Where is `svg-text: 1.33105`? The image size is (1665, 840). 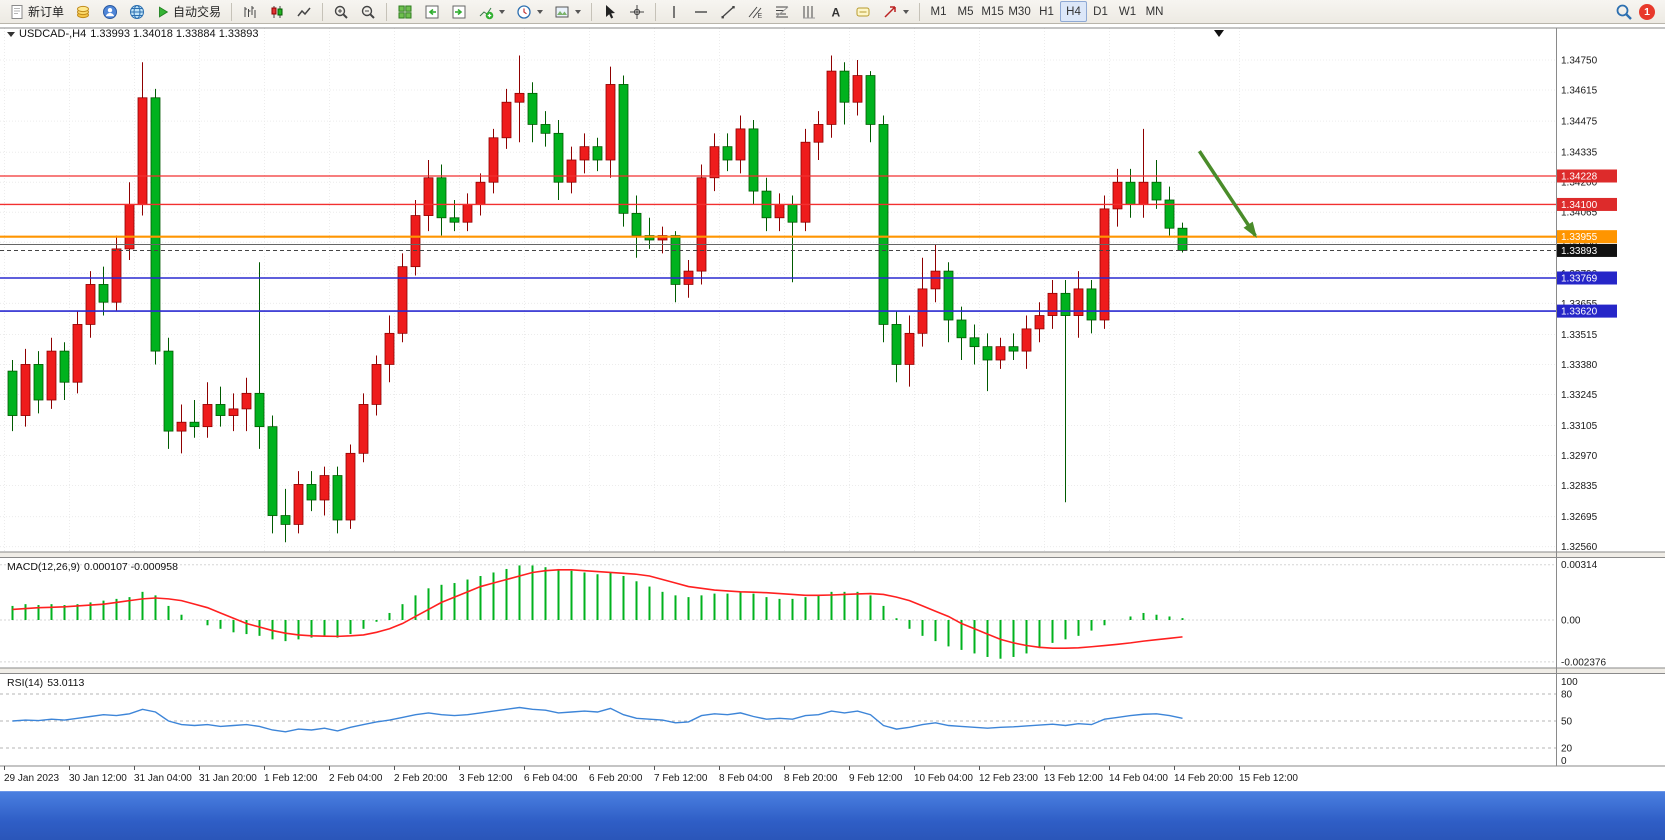
svg-text: 1.33105 is located at coordinates (1579, 426).